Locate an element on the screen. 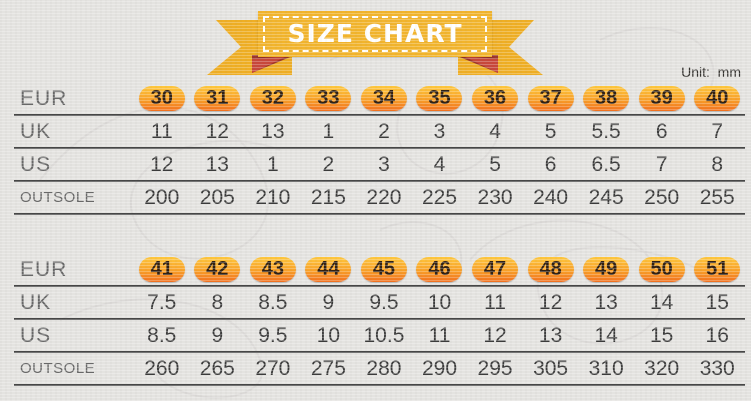  value-cell: 8.5 is located at coordinates (273, 302).